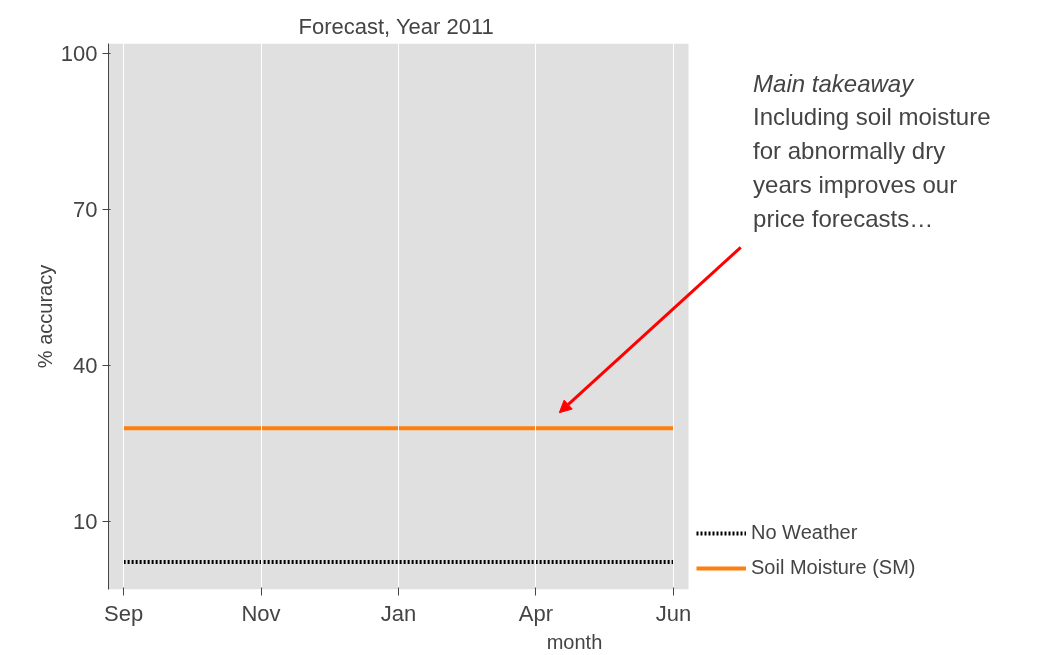  I want to click on legend-label: Soil Moisture (SM), so click(833, 567).